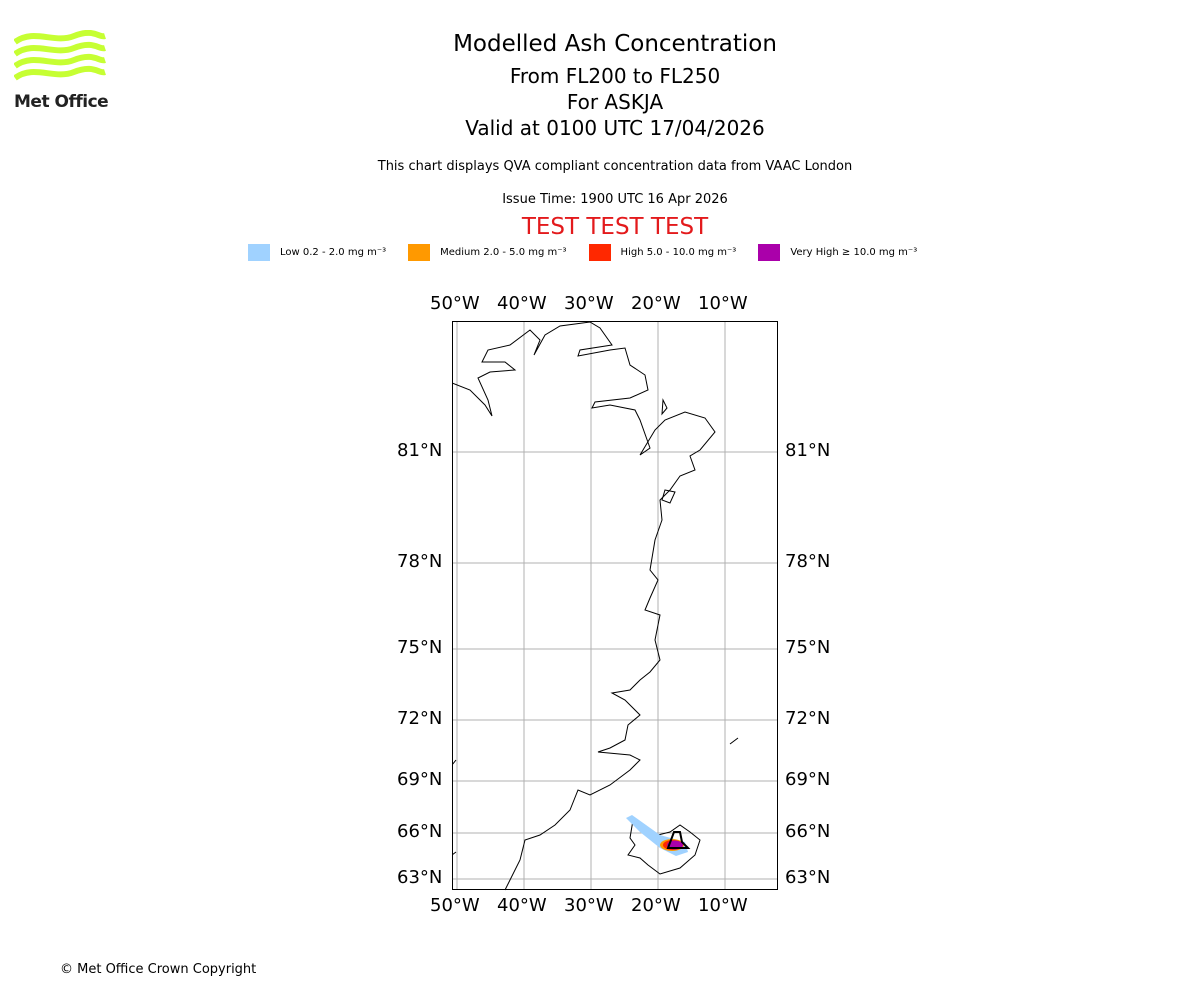 The height and width of the screenshot is (1000, 1200). What do you see at coordinates (808, 647) in the screenshot?
I see `lat-label-right: 75°N` at bounding box center [808, 647].